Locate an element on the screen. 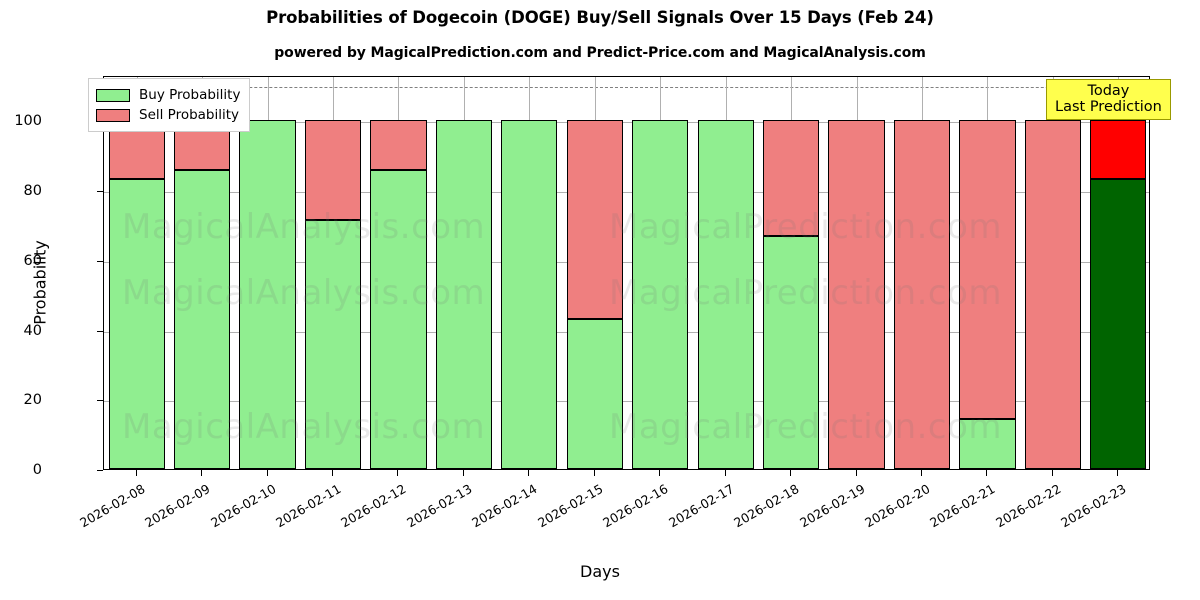 The image size is (1200, 600). y-tick-label: 80 is located at coordinates (32, 191).